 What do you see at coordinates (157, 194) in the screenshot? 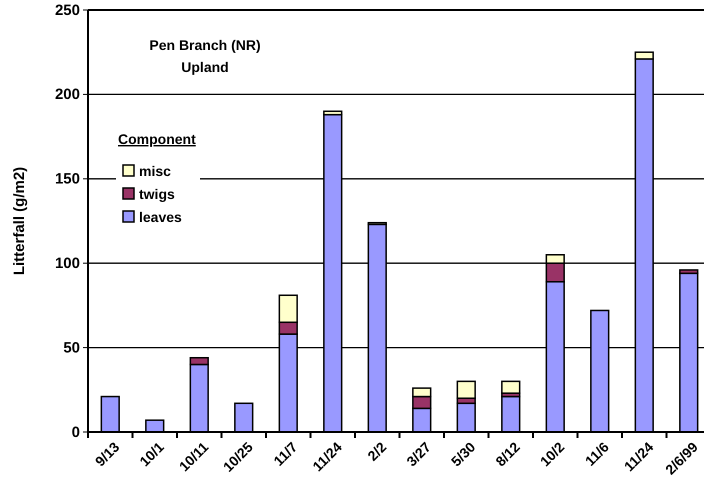
I see `legend-label: twigs` at bounding box center [157, 194].